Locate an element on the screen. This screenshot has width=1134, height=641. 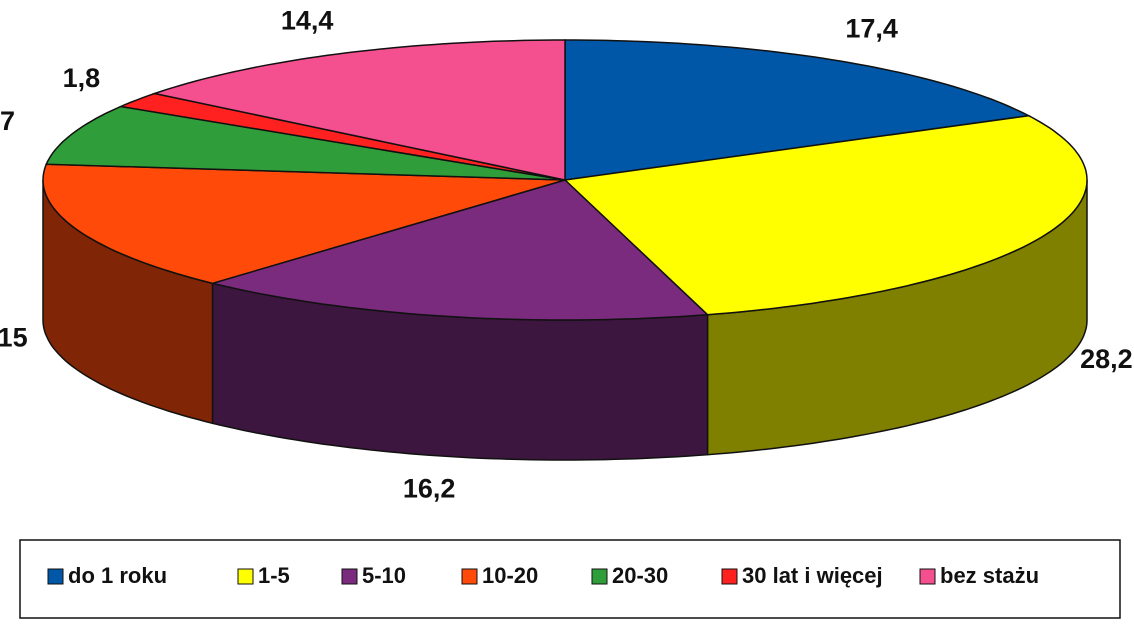
data-label: 14,4 is located at coordinates (307, 21).